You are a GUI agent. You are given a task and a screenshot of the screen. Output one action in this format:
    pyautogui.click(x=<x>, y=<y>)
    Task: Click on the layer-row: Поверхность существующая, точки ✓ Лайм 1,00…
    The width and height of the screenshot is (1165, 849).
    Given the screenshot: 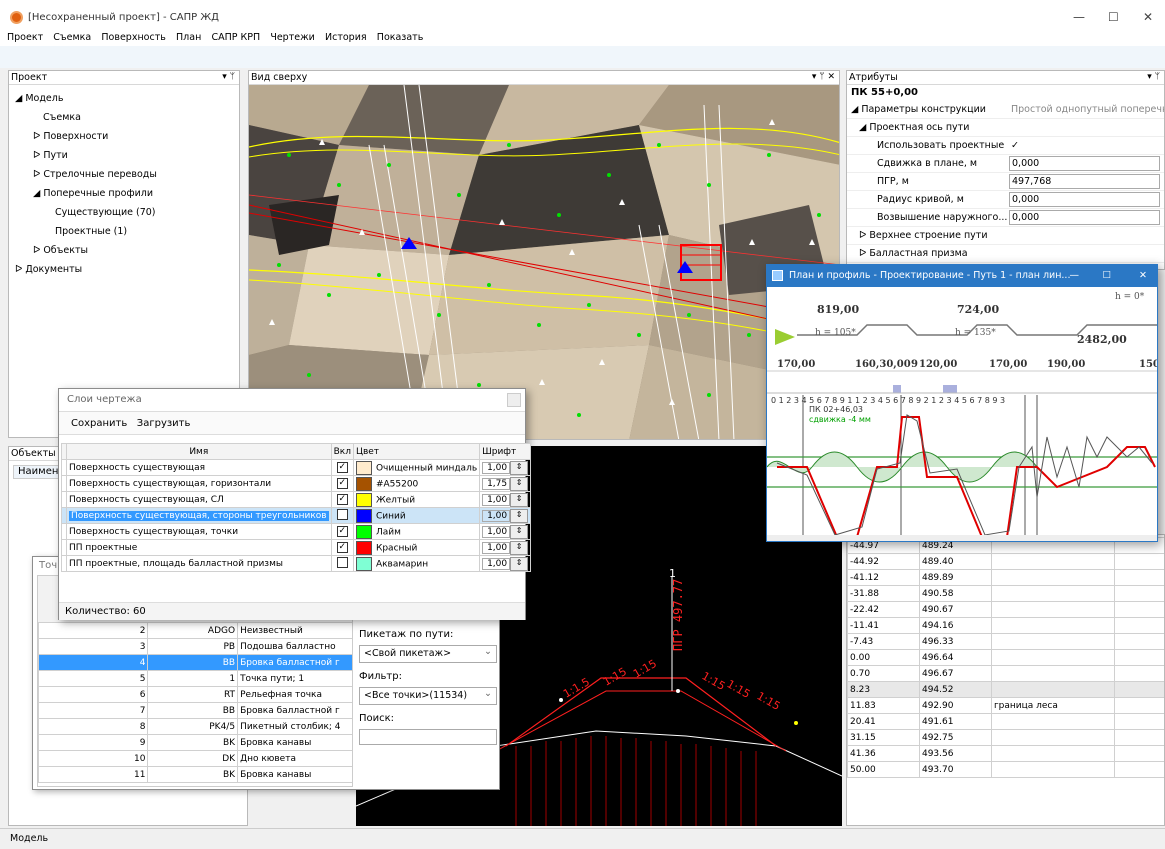 What is the action you would take?
    pyautogui.click(x=296, y=531)
    